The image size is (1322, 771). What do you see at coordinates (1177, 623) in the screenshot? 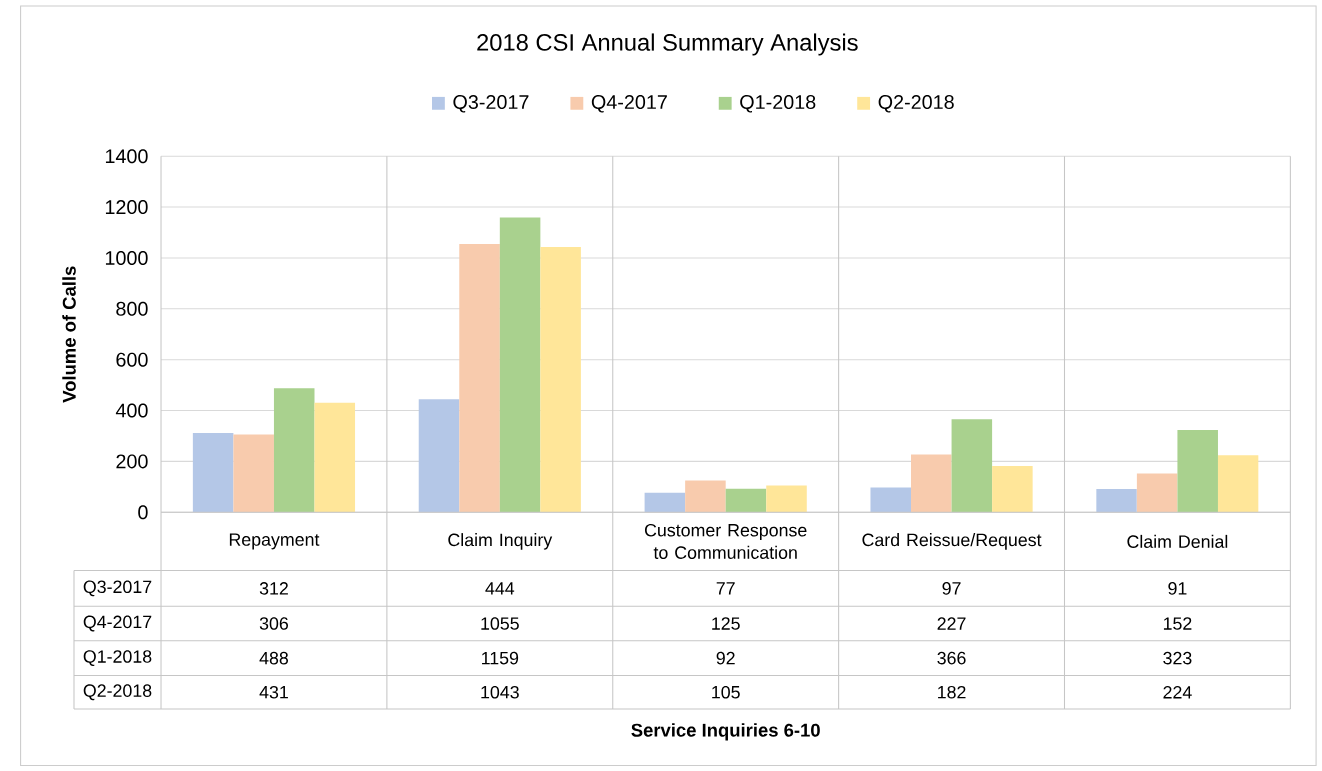
I see `data-label: 152` at bounding box center [1177, 623].